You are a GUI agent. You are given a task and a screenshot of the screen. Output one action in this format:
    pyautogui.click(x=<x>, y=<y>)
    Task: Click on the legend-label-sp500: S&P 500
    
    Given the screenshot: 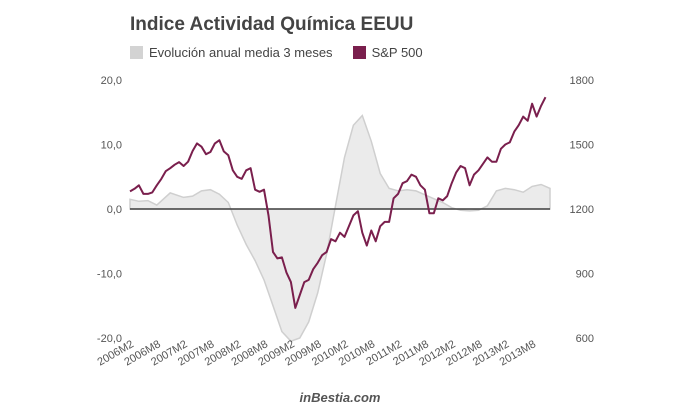 What is the action you would take?
    pyautogui.click(x=397, y=52)
    